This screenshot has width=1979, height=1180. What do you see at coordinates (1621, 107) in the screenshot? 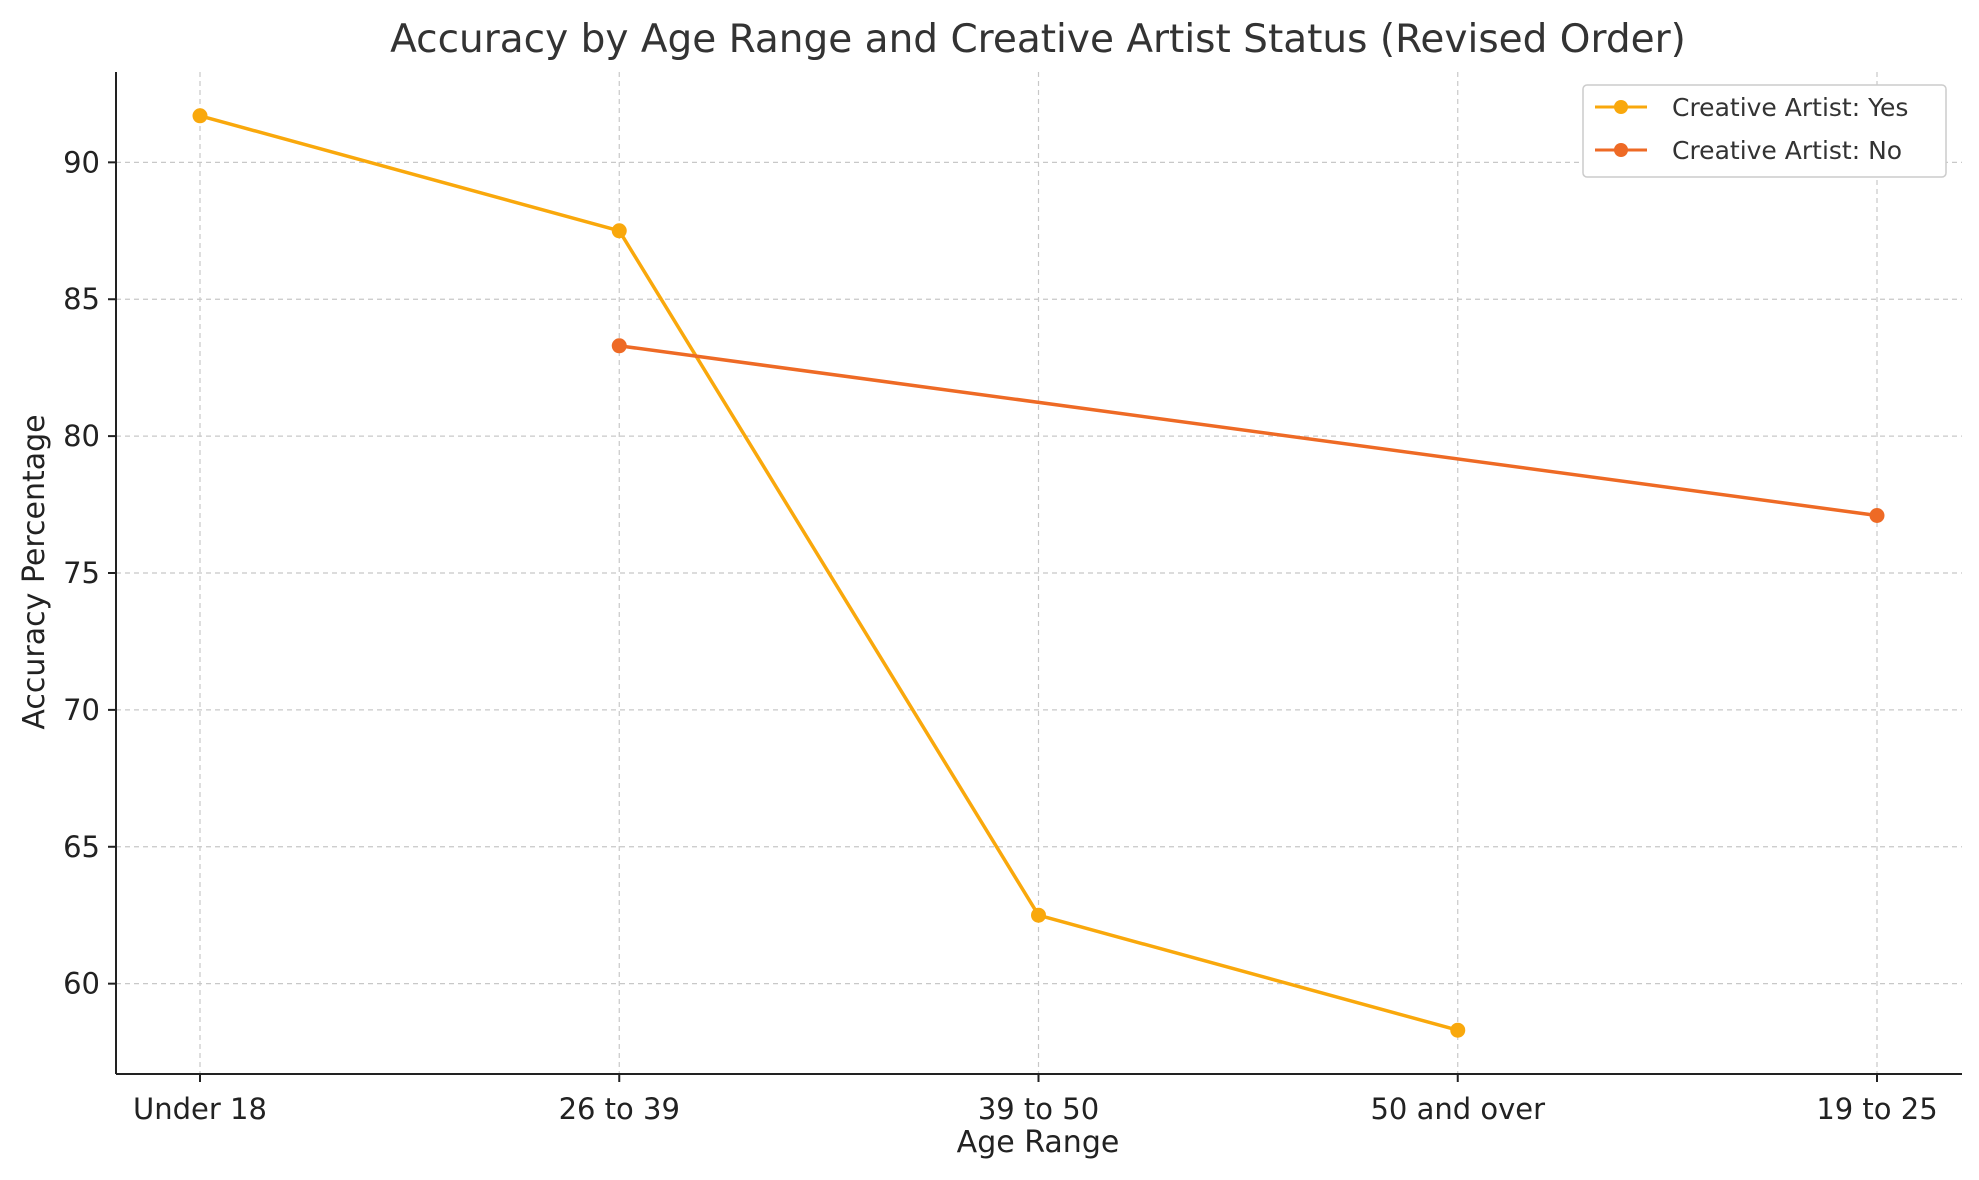
I see `legend-marker-yes` at bounding box center [1621, 107].